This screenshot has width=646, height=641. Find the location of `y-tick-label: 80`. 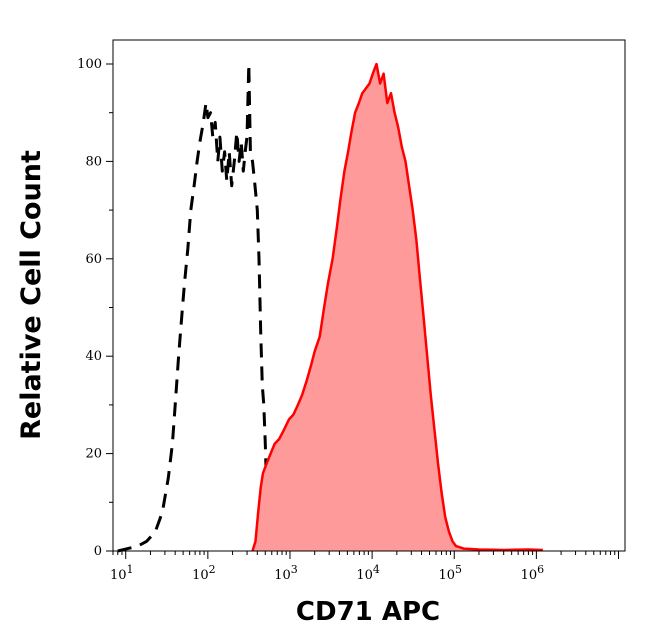

y-tick-label: 80 is located at coordinates (93, 161).